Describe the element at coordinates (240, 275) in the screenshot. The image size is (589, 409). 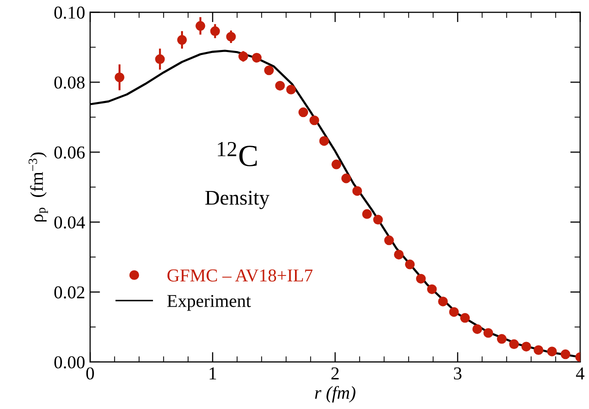
I see `legend-label: GFMC – AV18+IL7` at that location.